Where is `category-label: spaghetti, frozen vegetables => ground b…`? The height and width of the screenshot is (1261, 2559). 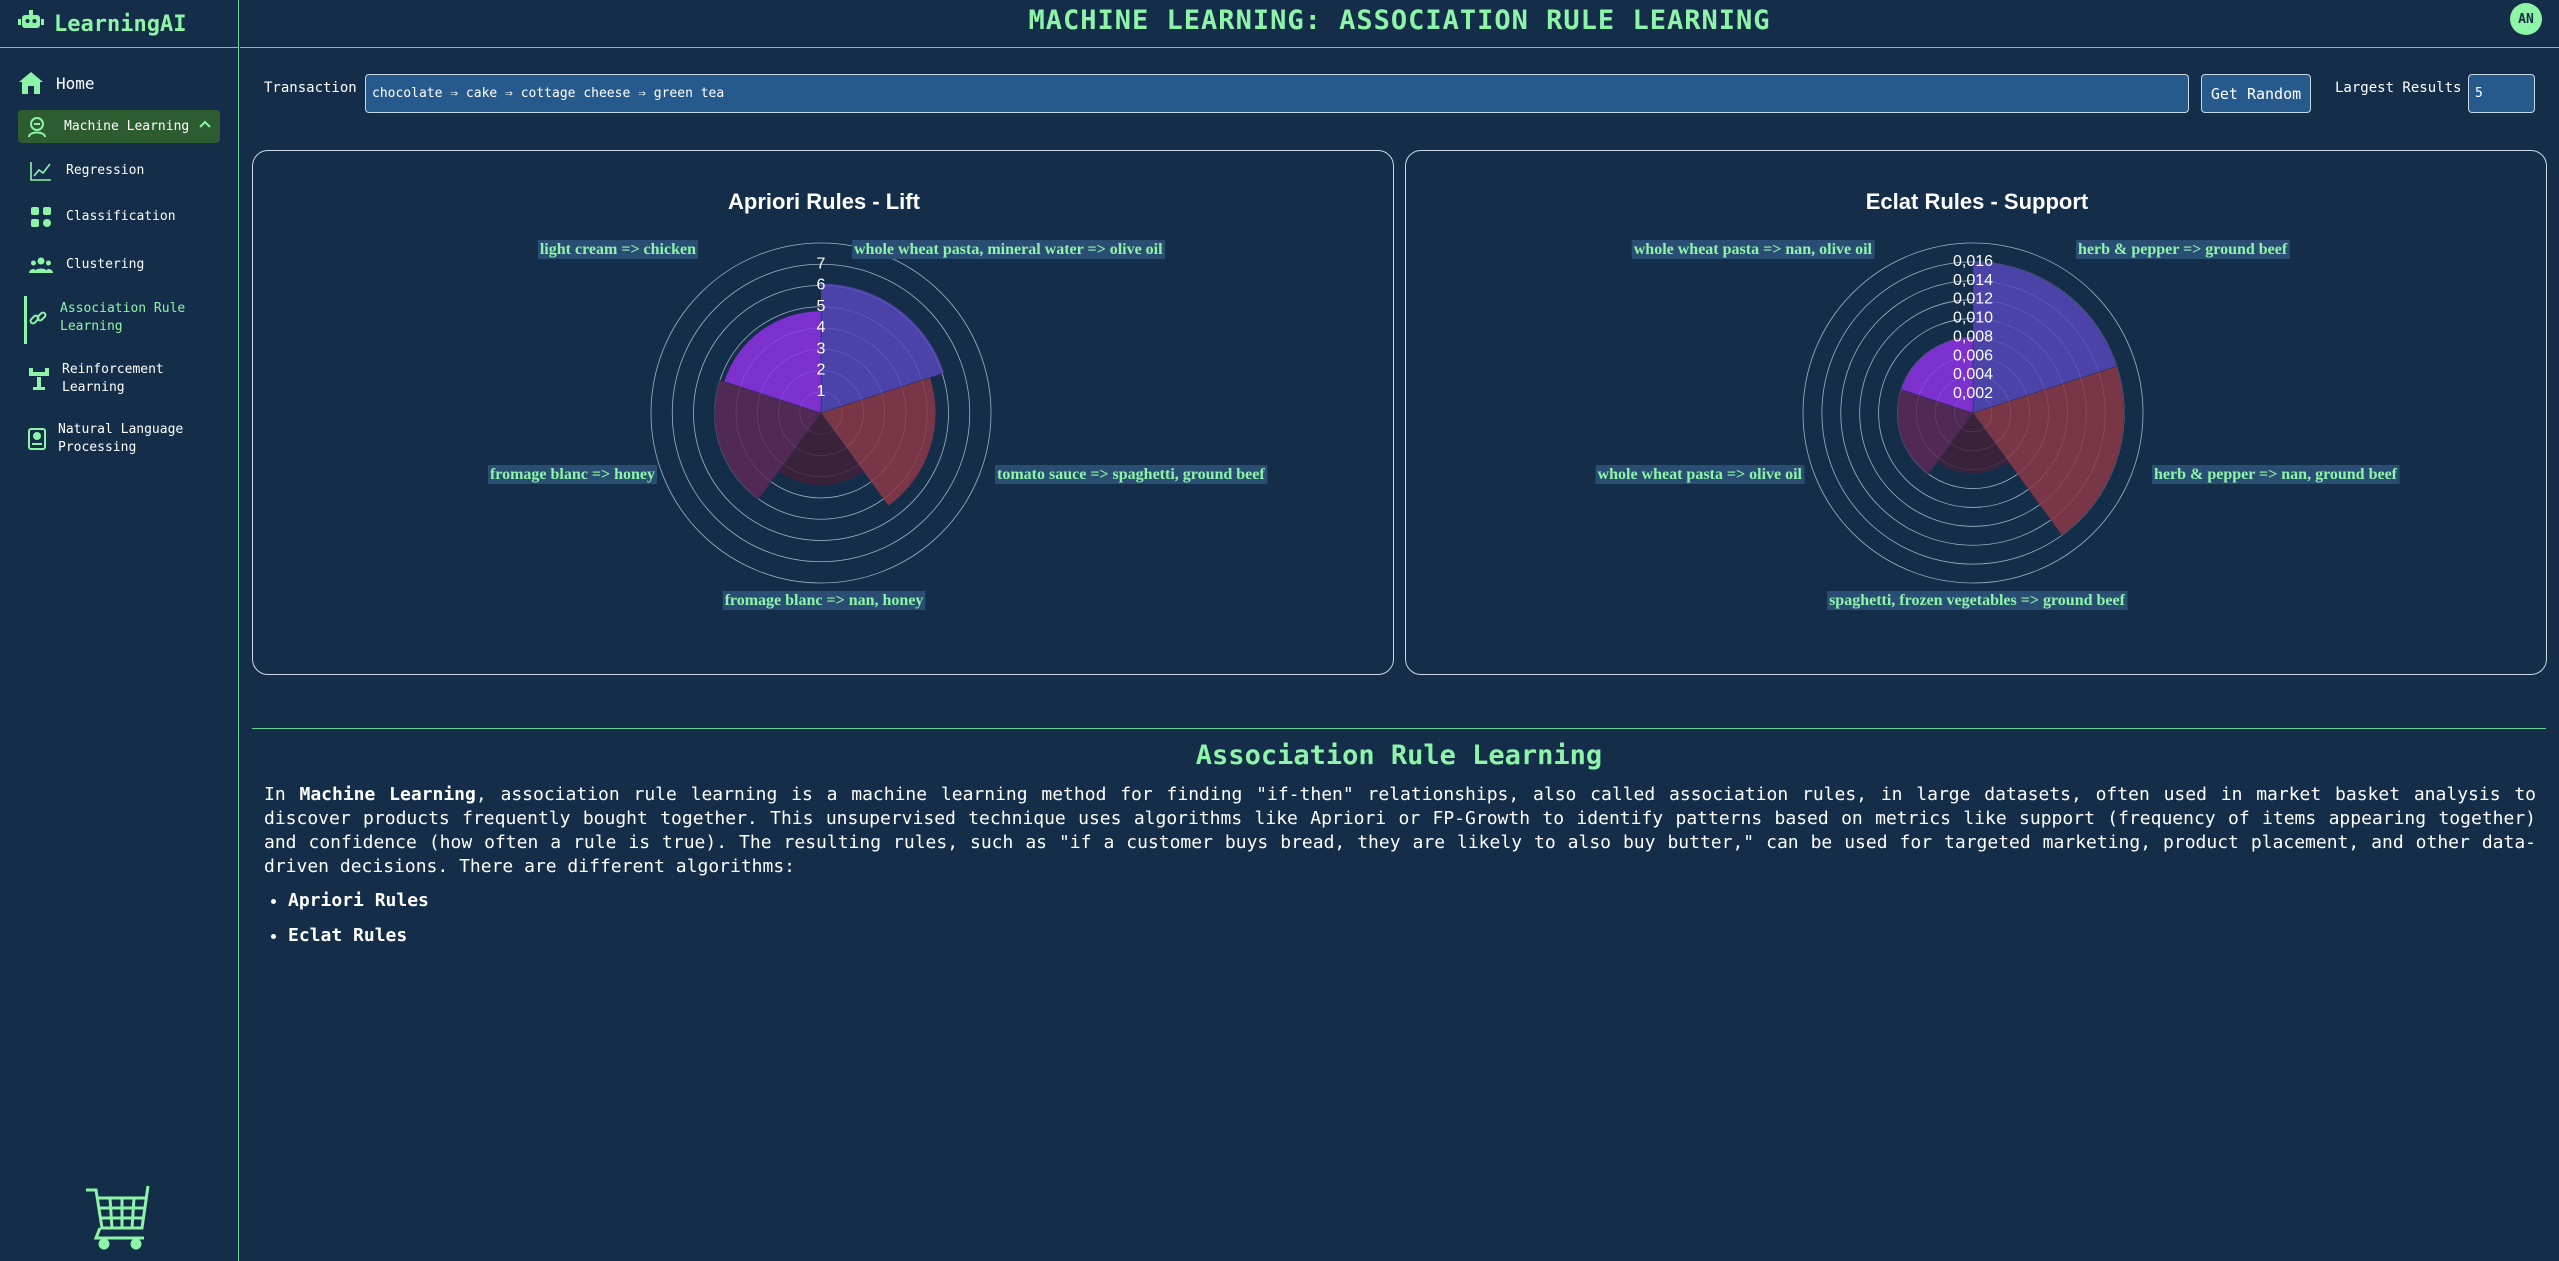 category-label: spaghetti, frozen vegetables => ground b… is located at coordinates (1977, 600).